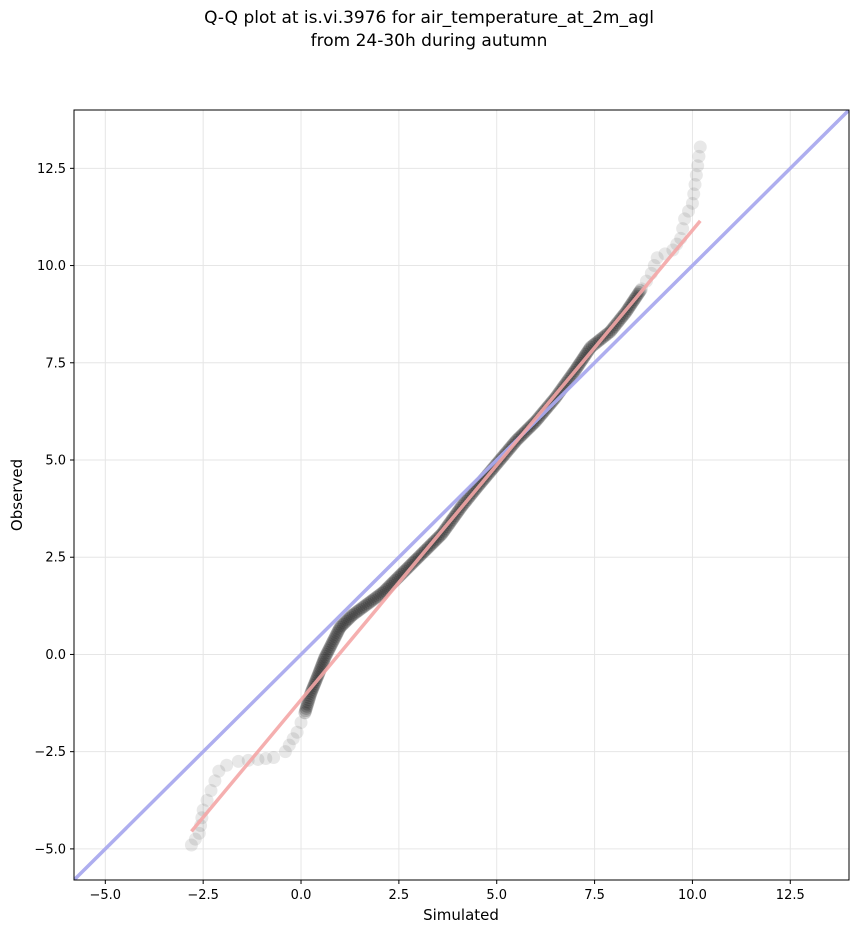  Describe the element at coordinates (399, 895) in the screenshot. I see `x-tick-label: 2.5` at that location.